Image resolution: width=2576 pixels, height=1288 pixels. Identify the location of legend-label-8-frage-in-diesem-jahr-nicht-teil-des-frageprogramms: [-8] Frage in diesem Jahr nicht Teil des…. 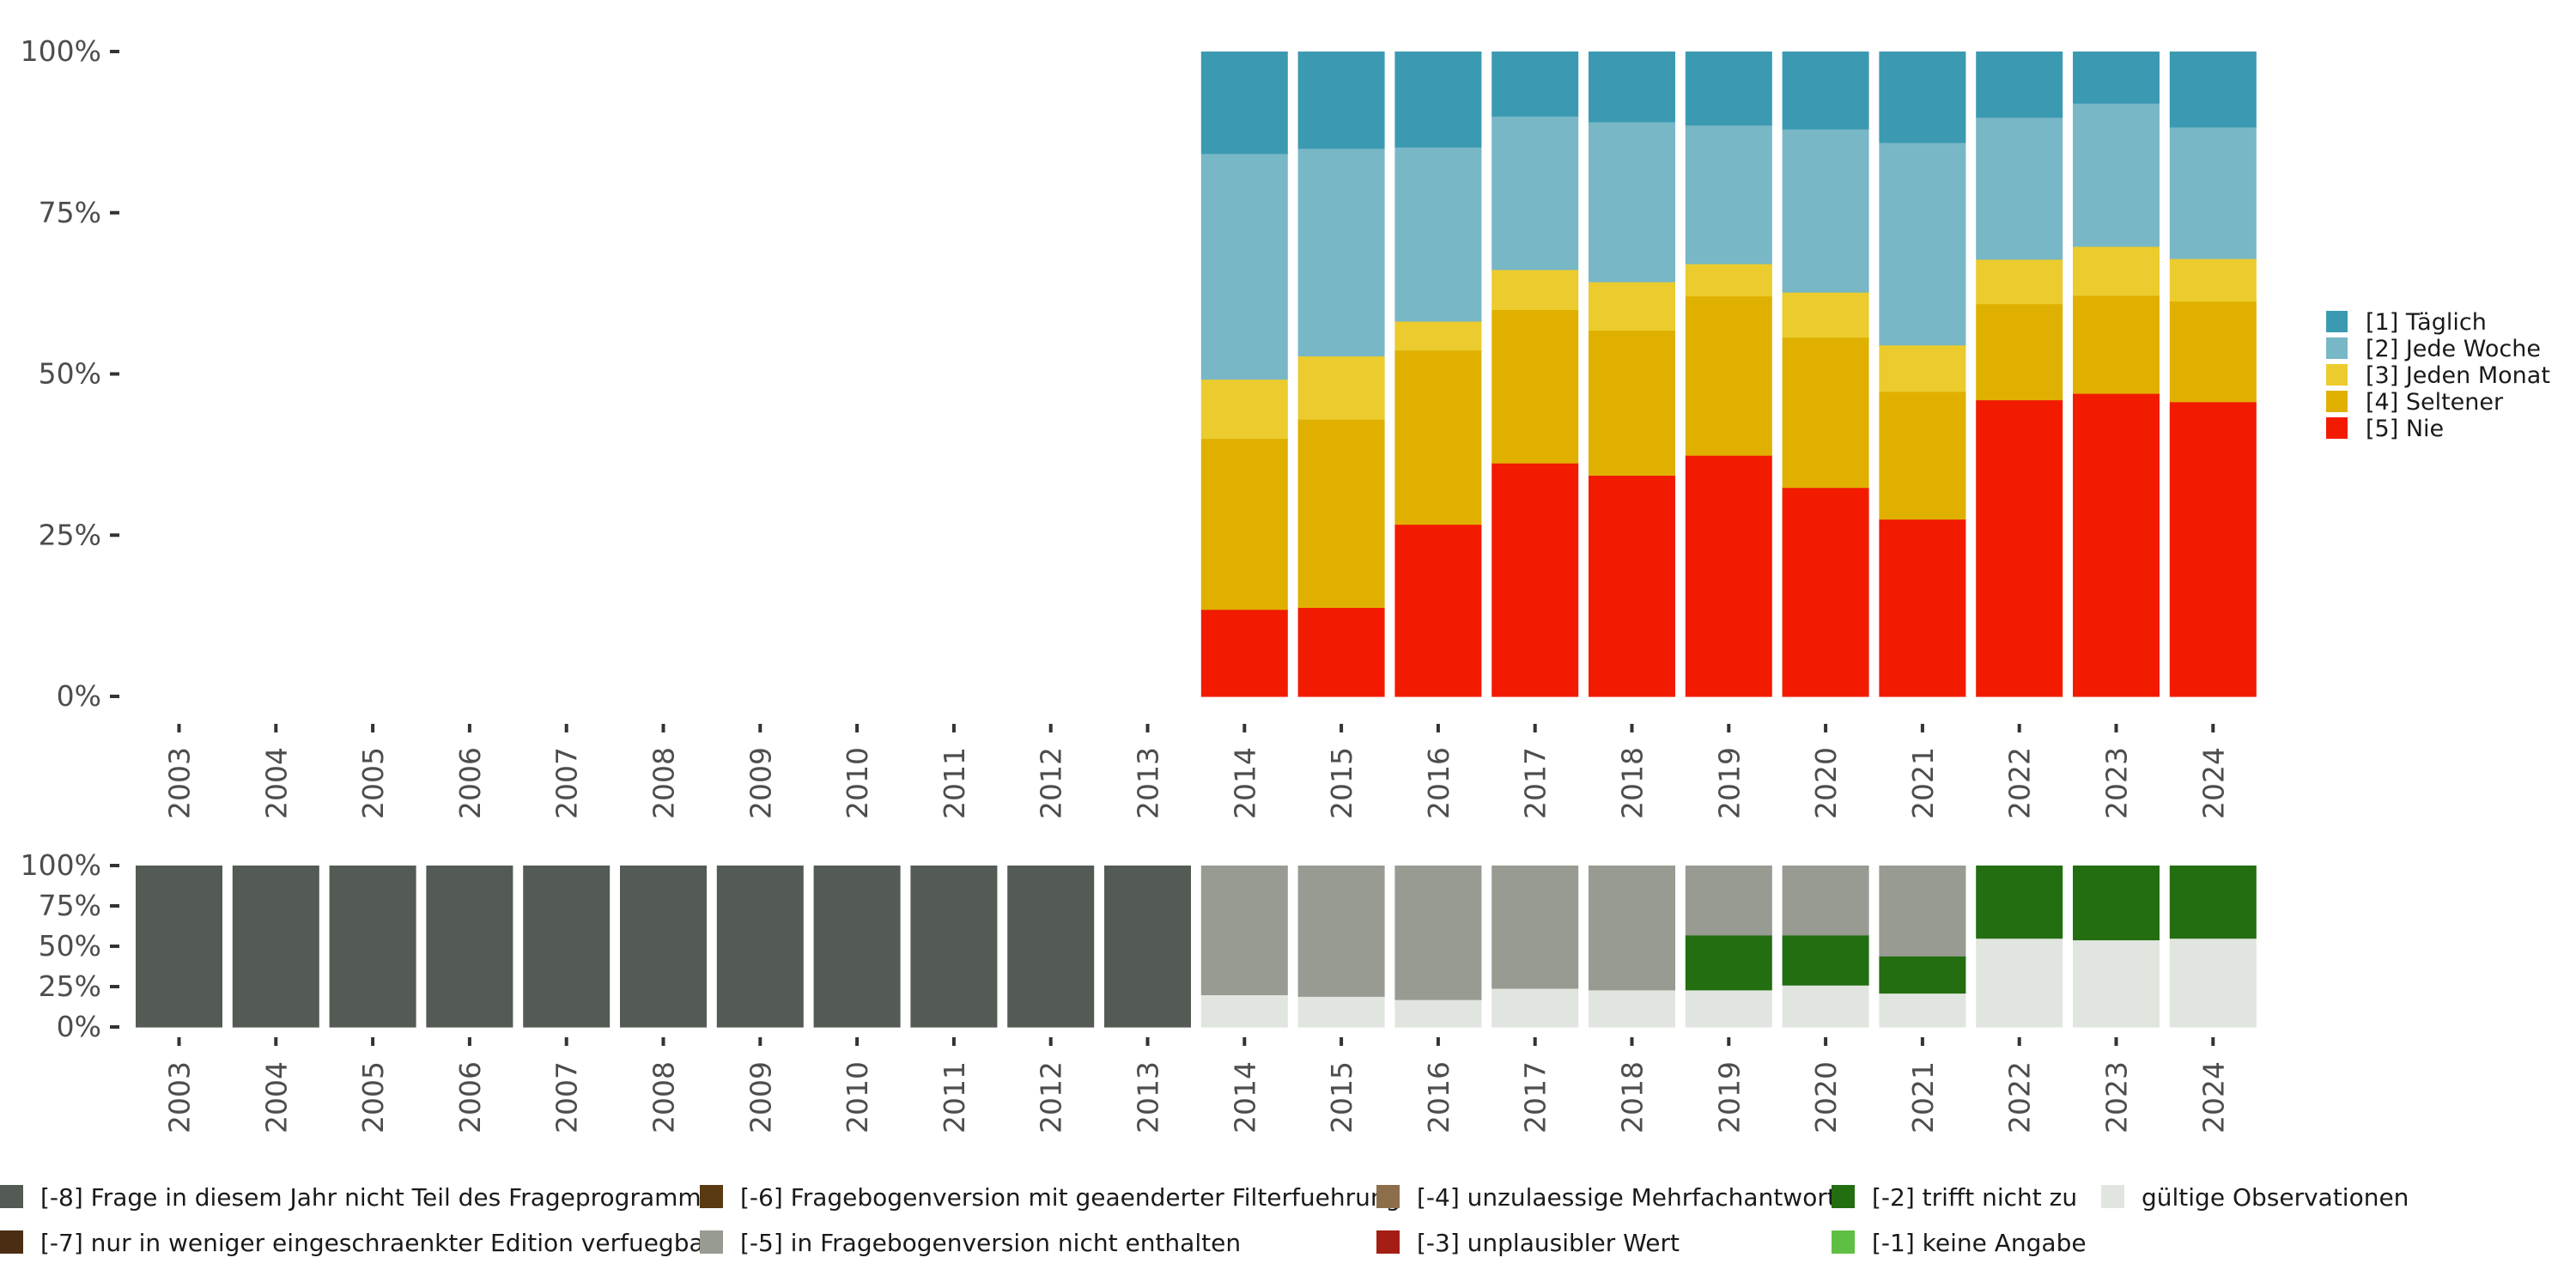
(377, 1197).